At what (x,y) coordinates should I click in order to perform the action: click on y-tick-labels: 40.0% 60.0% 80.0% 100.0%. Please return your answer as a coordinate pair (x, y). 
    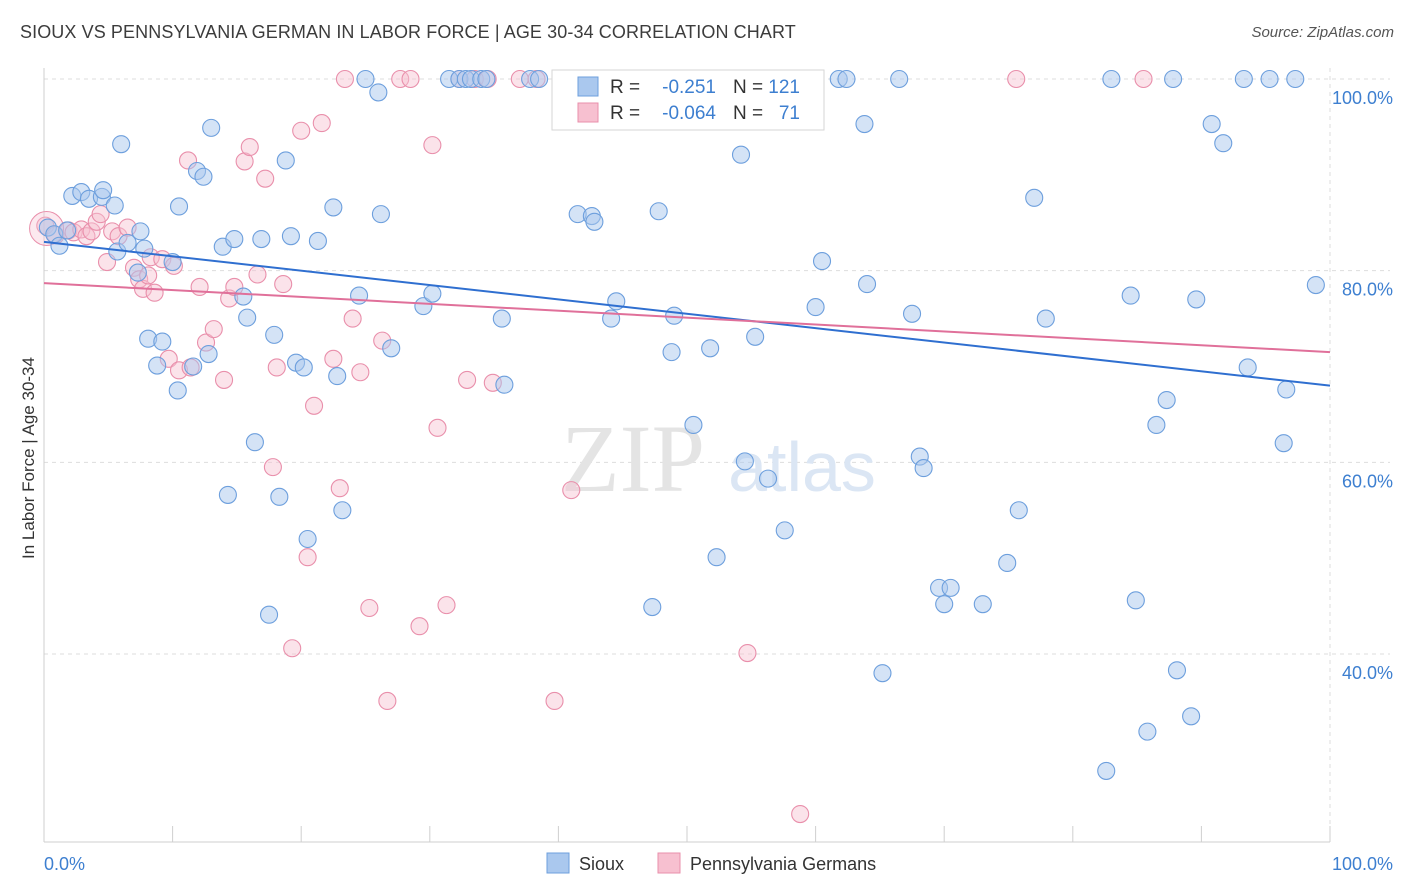
    Looking at the image, I should click on (1362, 385).